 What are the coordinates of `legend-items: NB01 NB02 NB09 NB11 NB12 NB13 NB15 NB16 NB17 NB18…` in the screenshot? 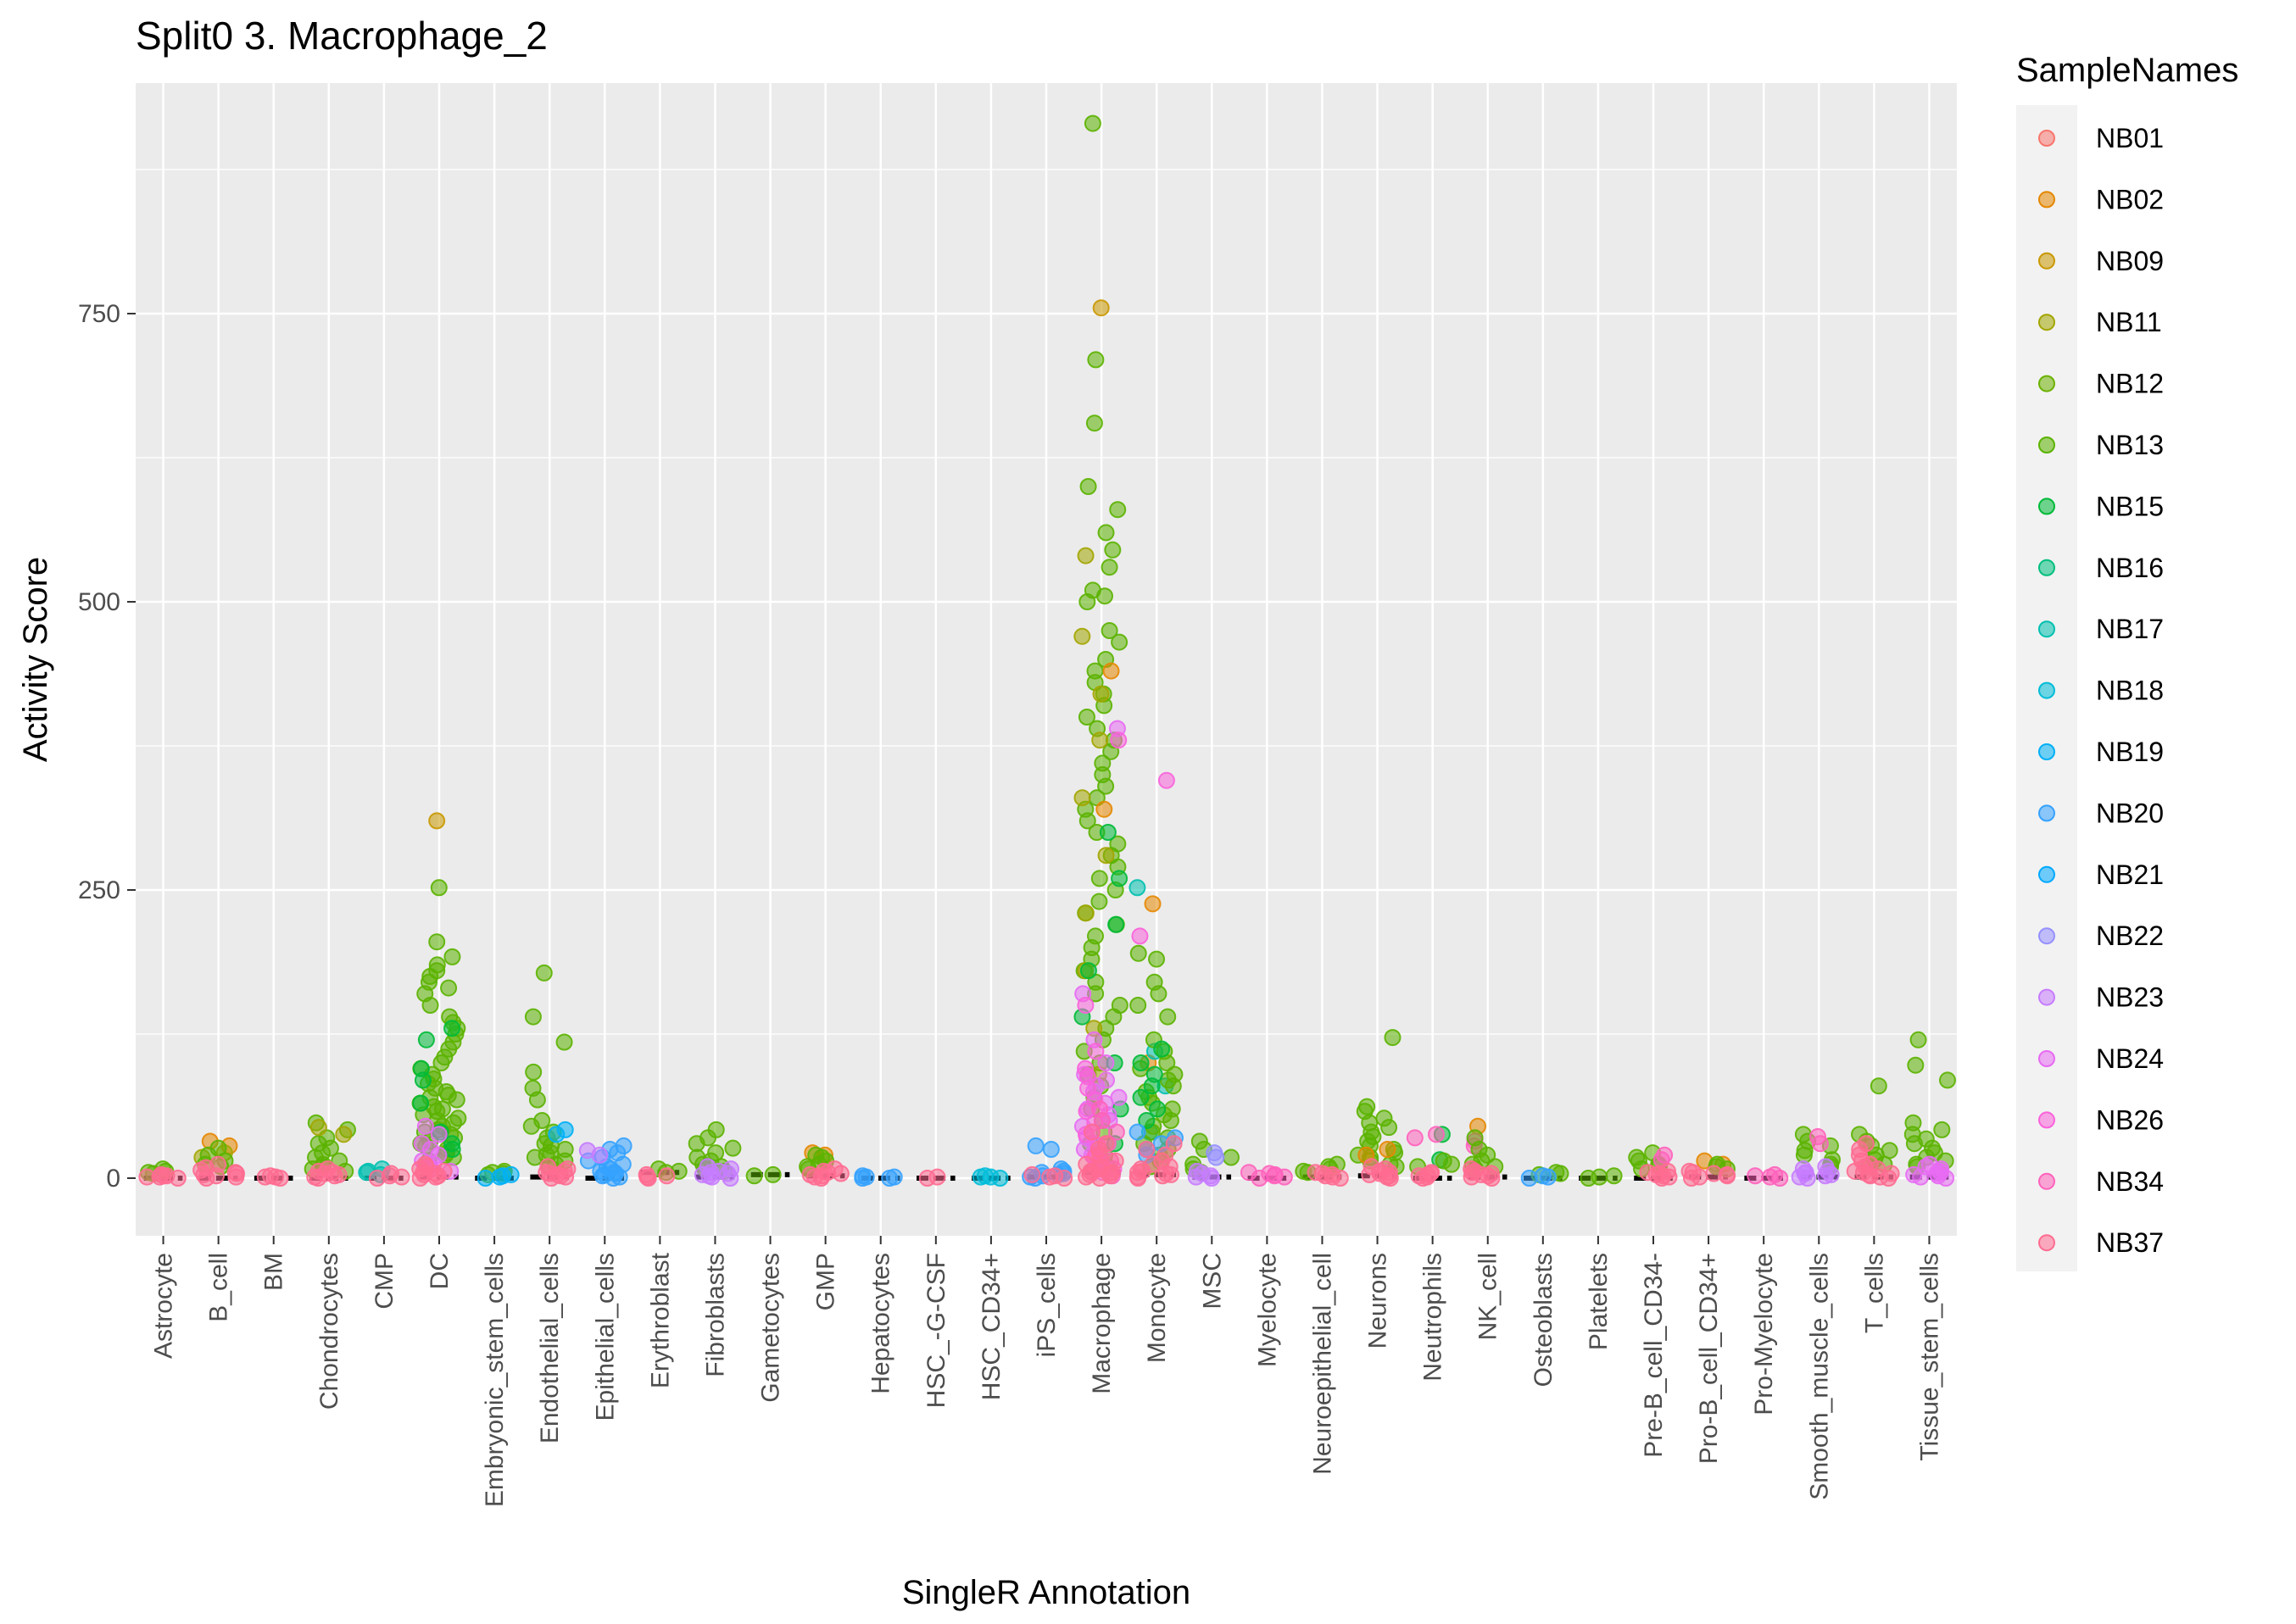 It's located at (2101, 690).